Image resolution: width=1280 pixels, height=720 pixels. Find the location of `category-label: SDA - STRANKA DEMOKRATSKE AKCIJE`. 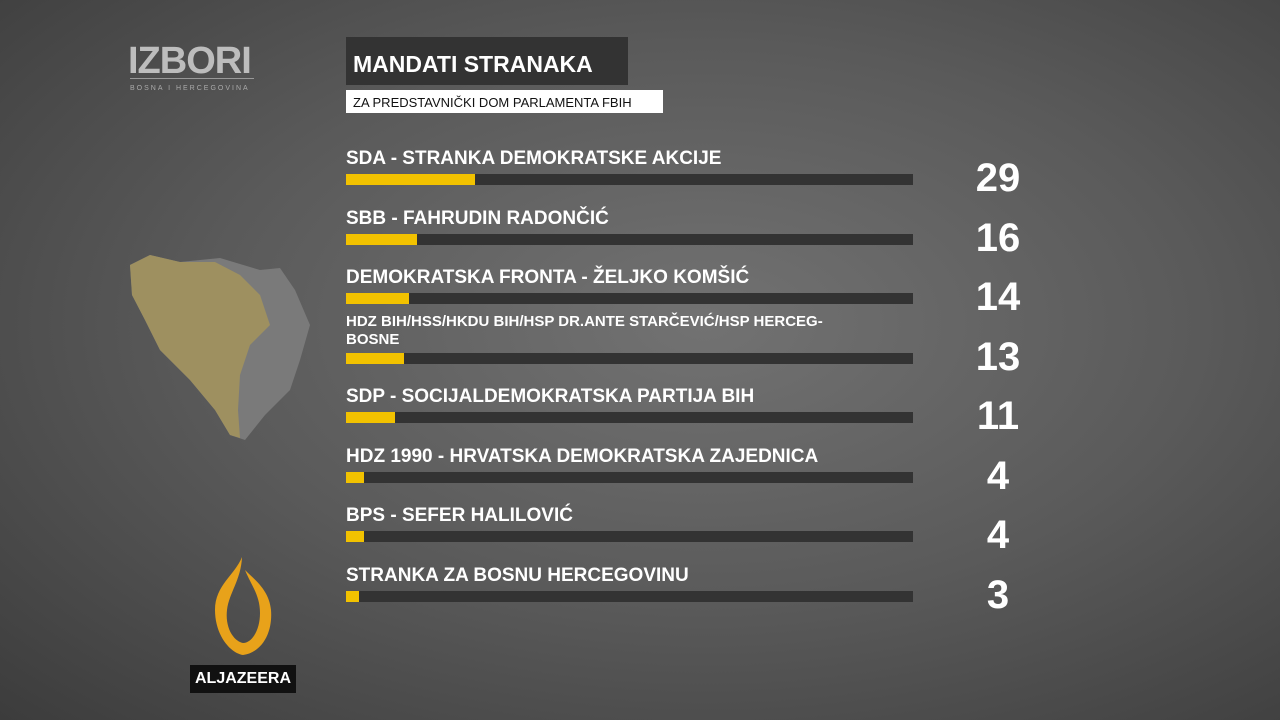

category-label: SDA - STRANKA DEMOKRATSKE AKCIJE is located at coordinates (534, 158).